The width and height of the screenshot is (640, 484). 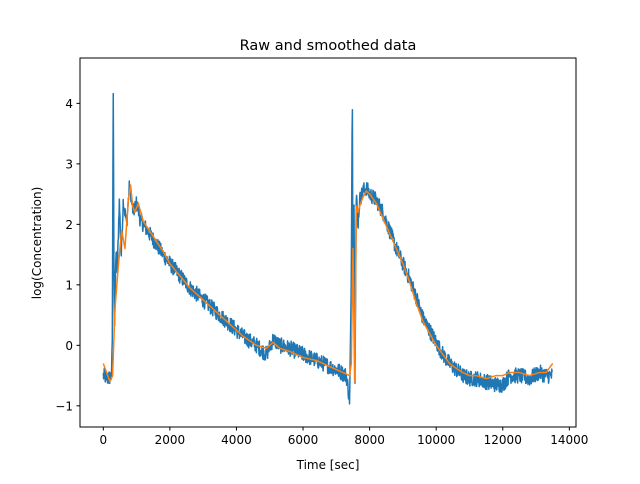 What do you see at coordinates (170, 440) in the screenshot?
I see `x-tick-label: 2000` at bounding box center [170, 440].